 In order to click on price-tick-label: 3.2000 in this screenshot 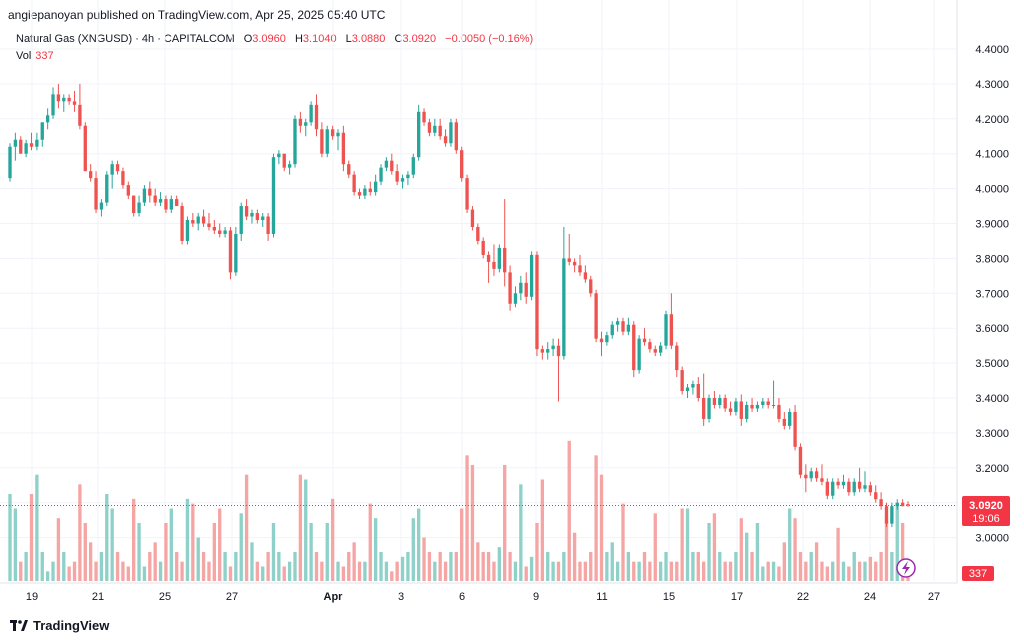, I will do `click(992, 469)`.